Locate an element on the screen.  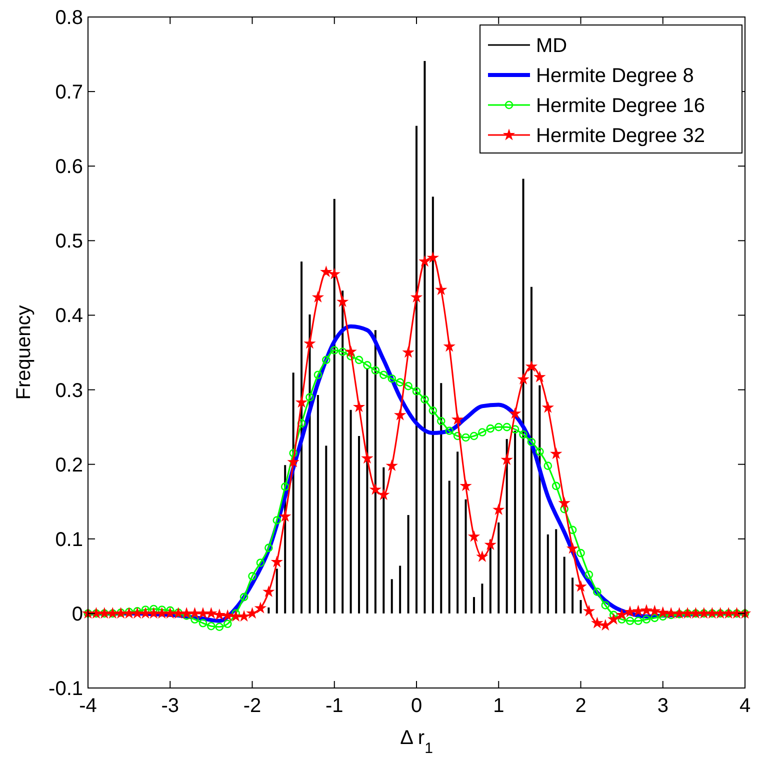
legend-label: Hermite Degree 16 is located at coordinates (620, 106).